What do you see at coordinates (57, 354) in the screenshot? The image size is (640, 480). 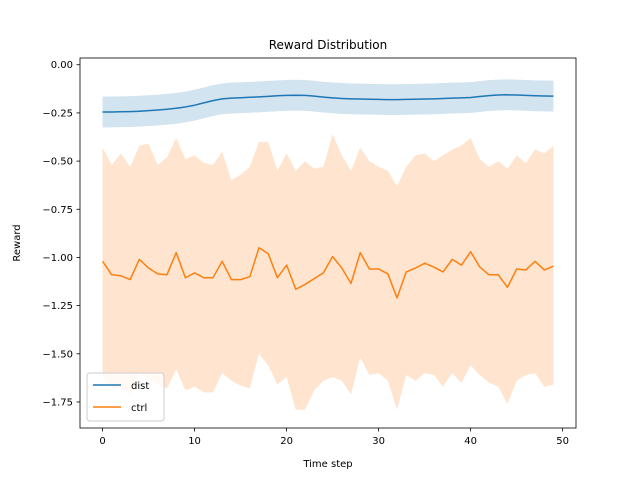 I see `y-tick-label: −1.50` at bounding box center [57, 354].